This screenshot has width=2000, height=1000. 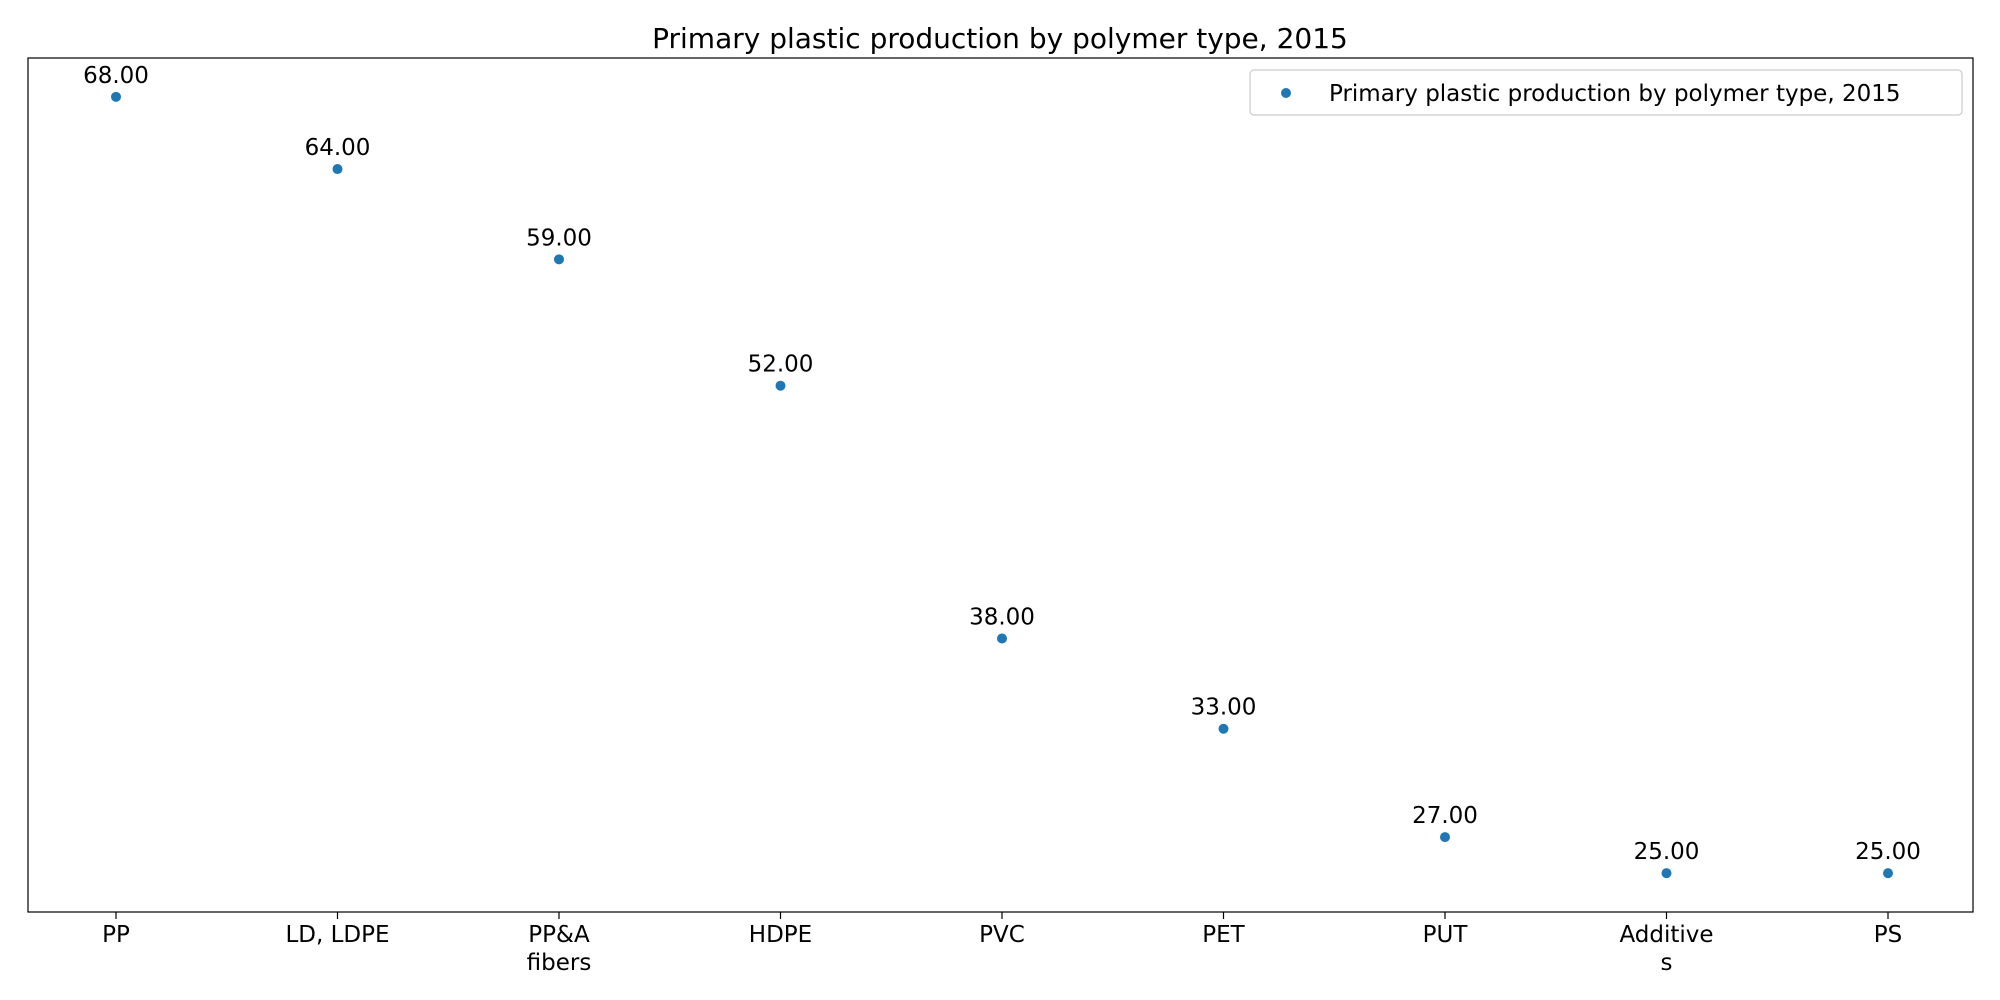 I want to click on x-tick-label: Additive s, so click(x=1666, y=949).